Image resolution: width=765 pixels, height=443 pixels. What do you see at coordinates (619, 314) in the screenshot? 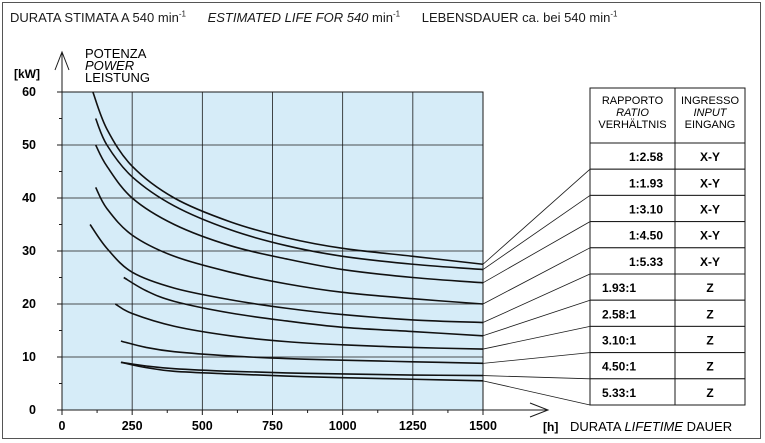
I see `table-cell-ratio: 2.58:1` at bounding box center [619, 314].